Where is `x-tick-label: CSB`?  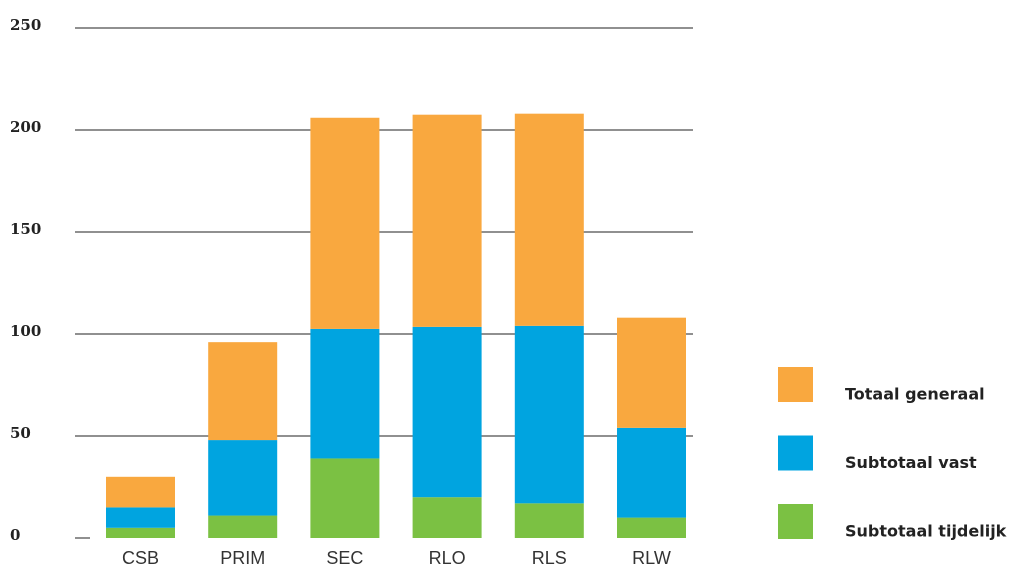
x-tick-label: CSB is located at coordinates (140, 558).